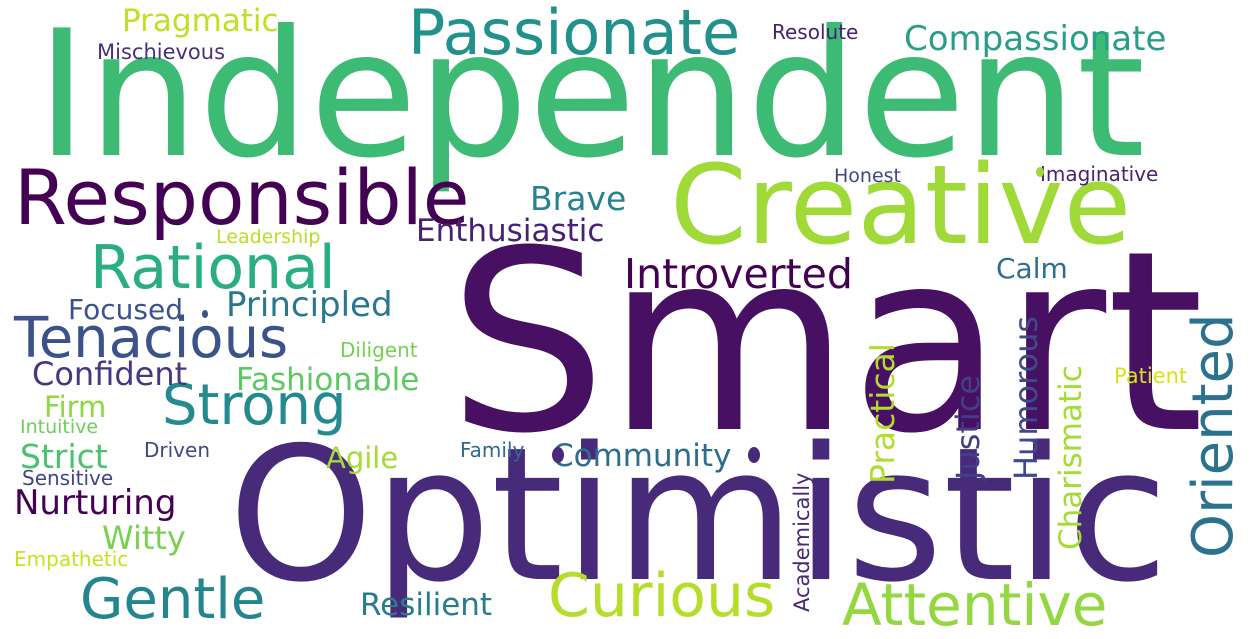  I want to click on word-strict: Strict, so click(64, 456).